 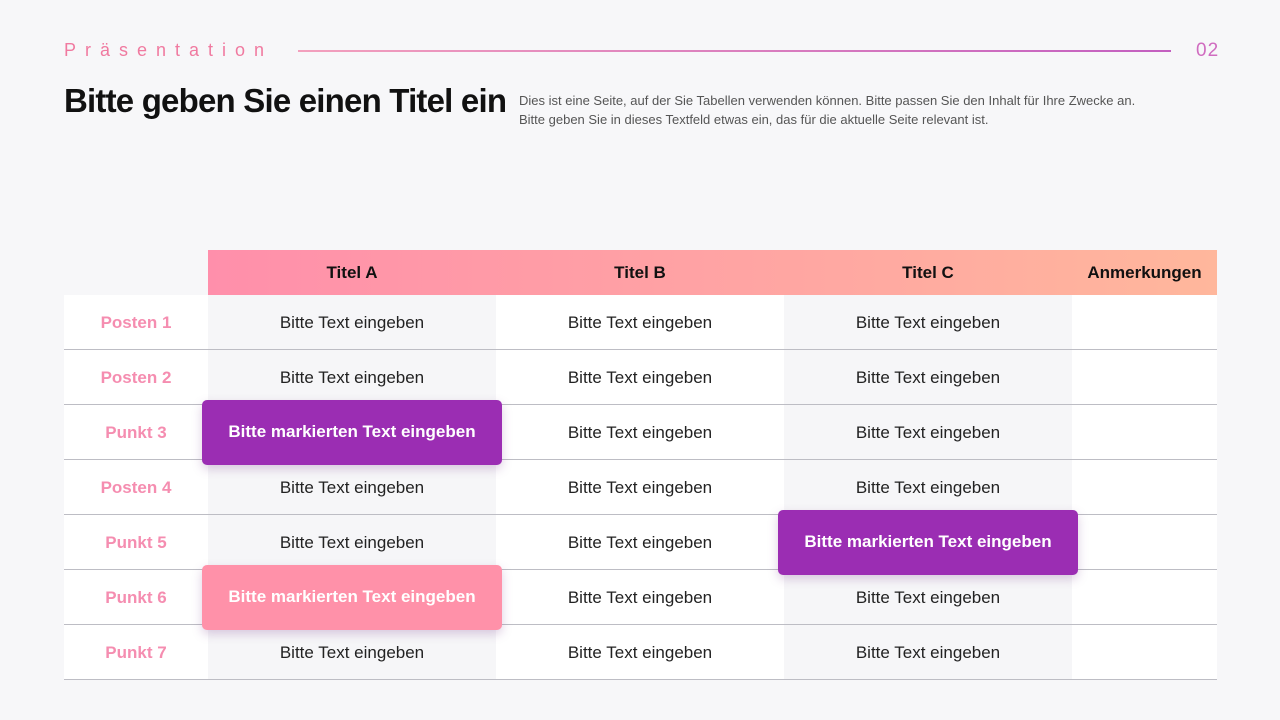 I want to click on table-header, so click(x=712, y=272).